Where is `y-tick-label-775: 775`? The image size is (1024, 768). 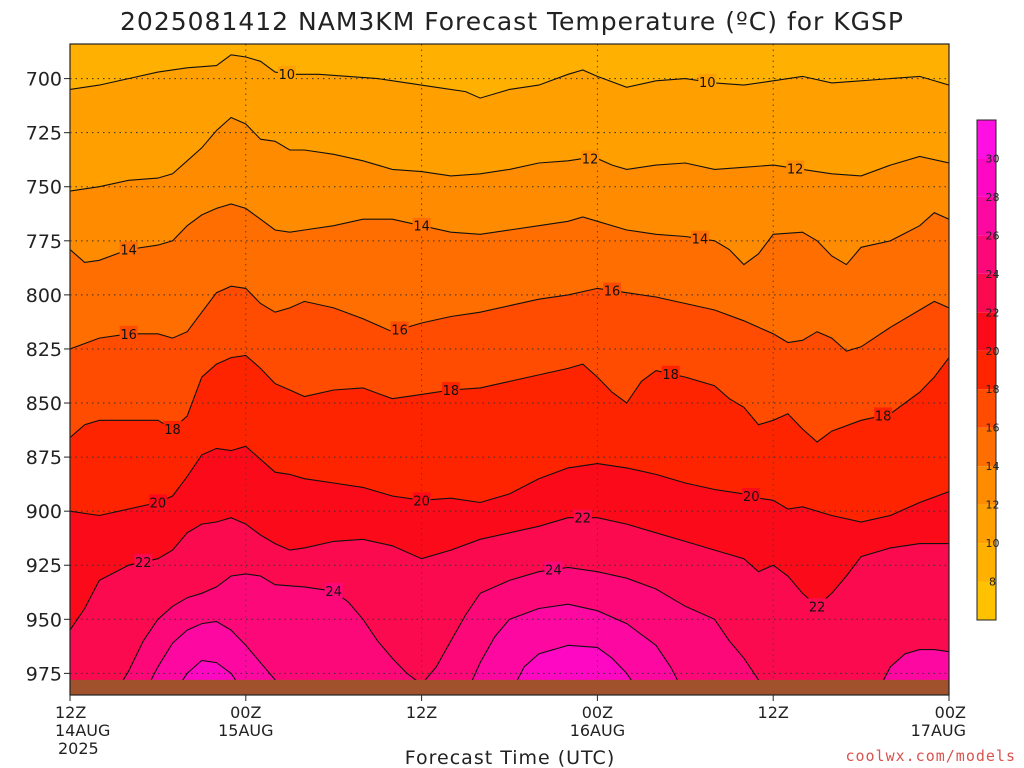 y-tick-label-775: 775 is located at coordinates (44, 242).